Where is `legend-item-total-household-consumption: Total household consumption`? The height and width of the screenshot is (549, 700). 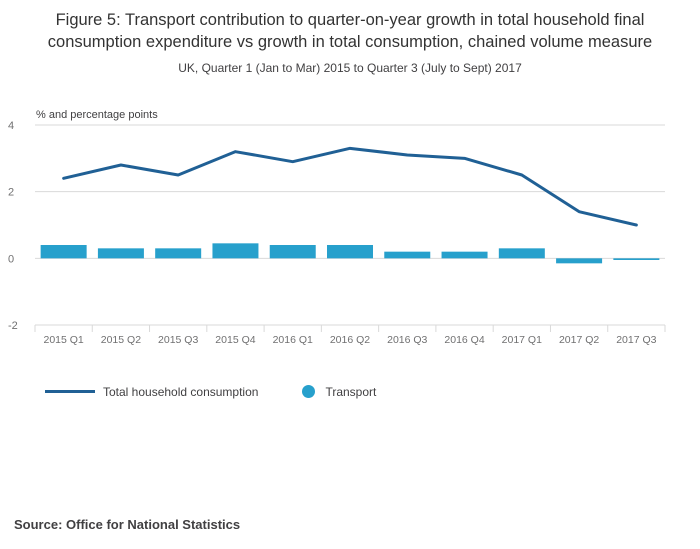
legend-item-total-household-consumption: Total household consumption is located at coordinates (151, 392).